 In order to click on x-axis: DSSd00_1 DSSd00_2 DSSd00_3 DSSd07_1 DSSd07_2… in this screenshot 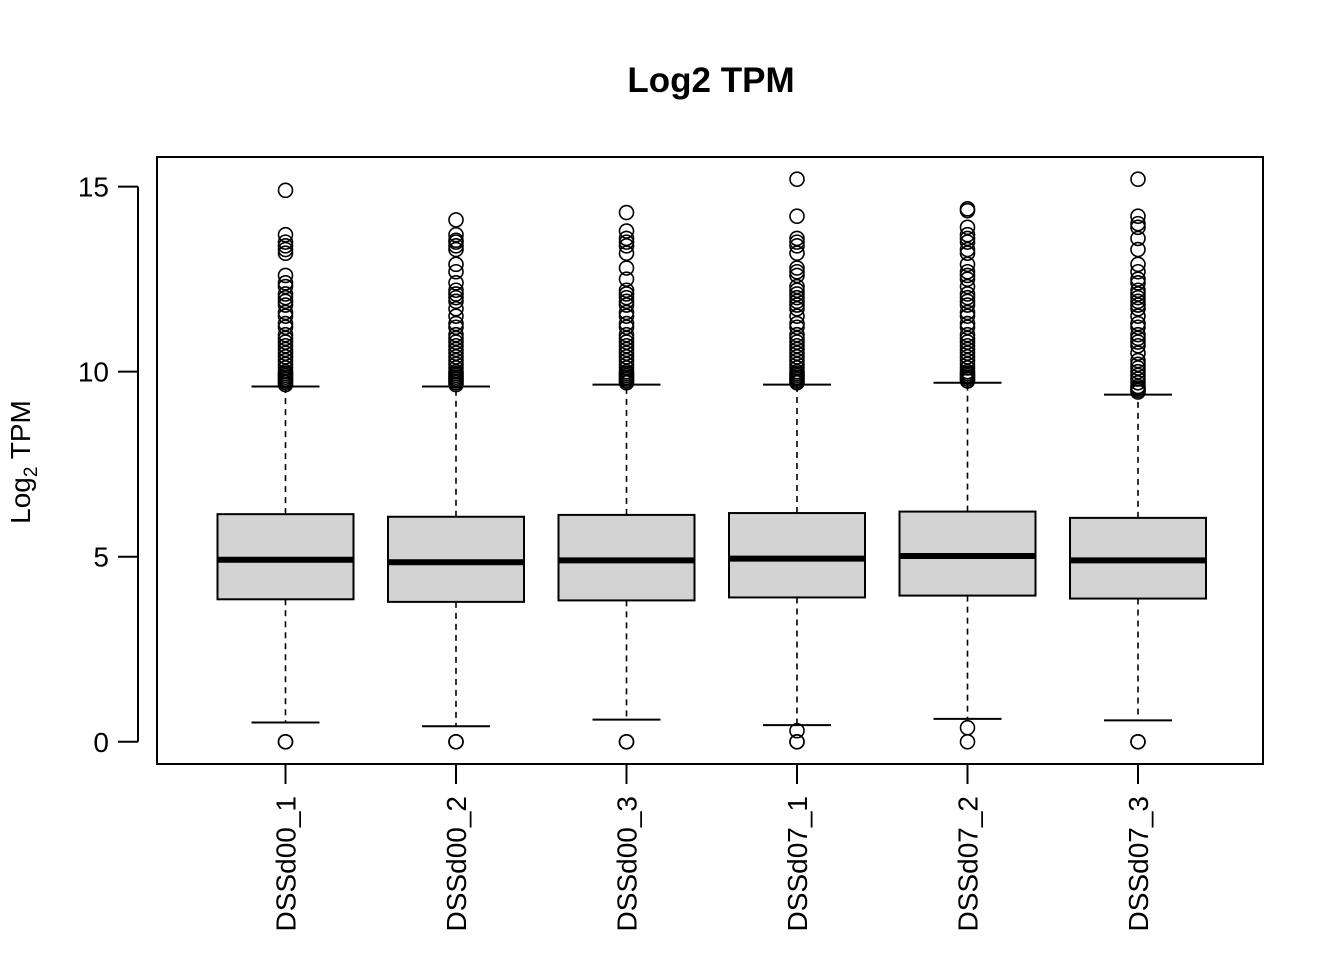, I will do `click(712, 847)`.